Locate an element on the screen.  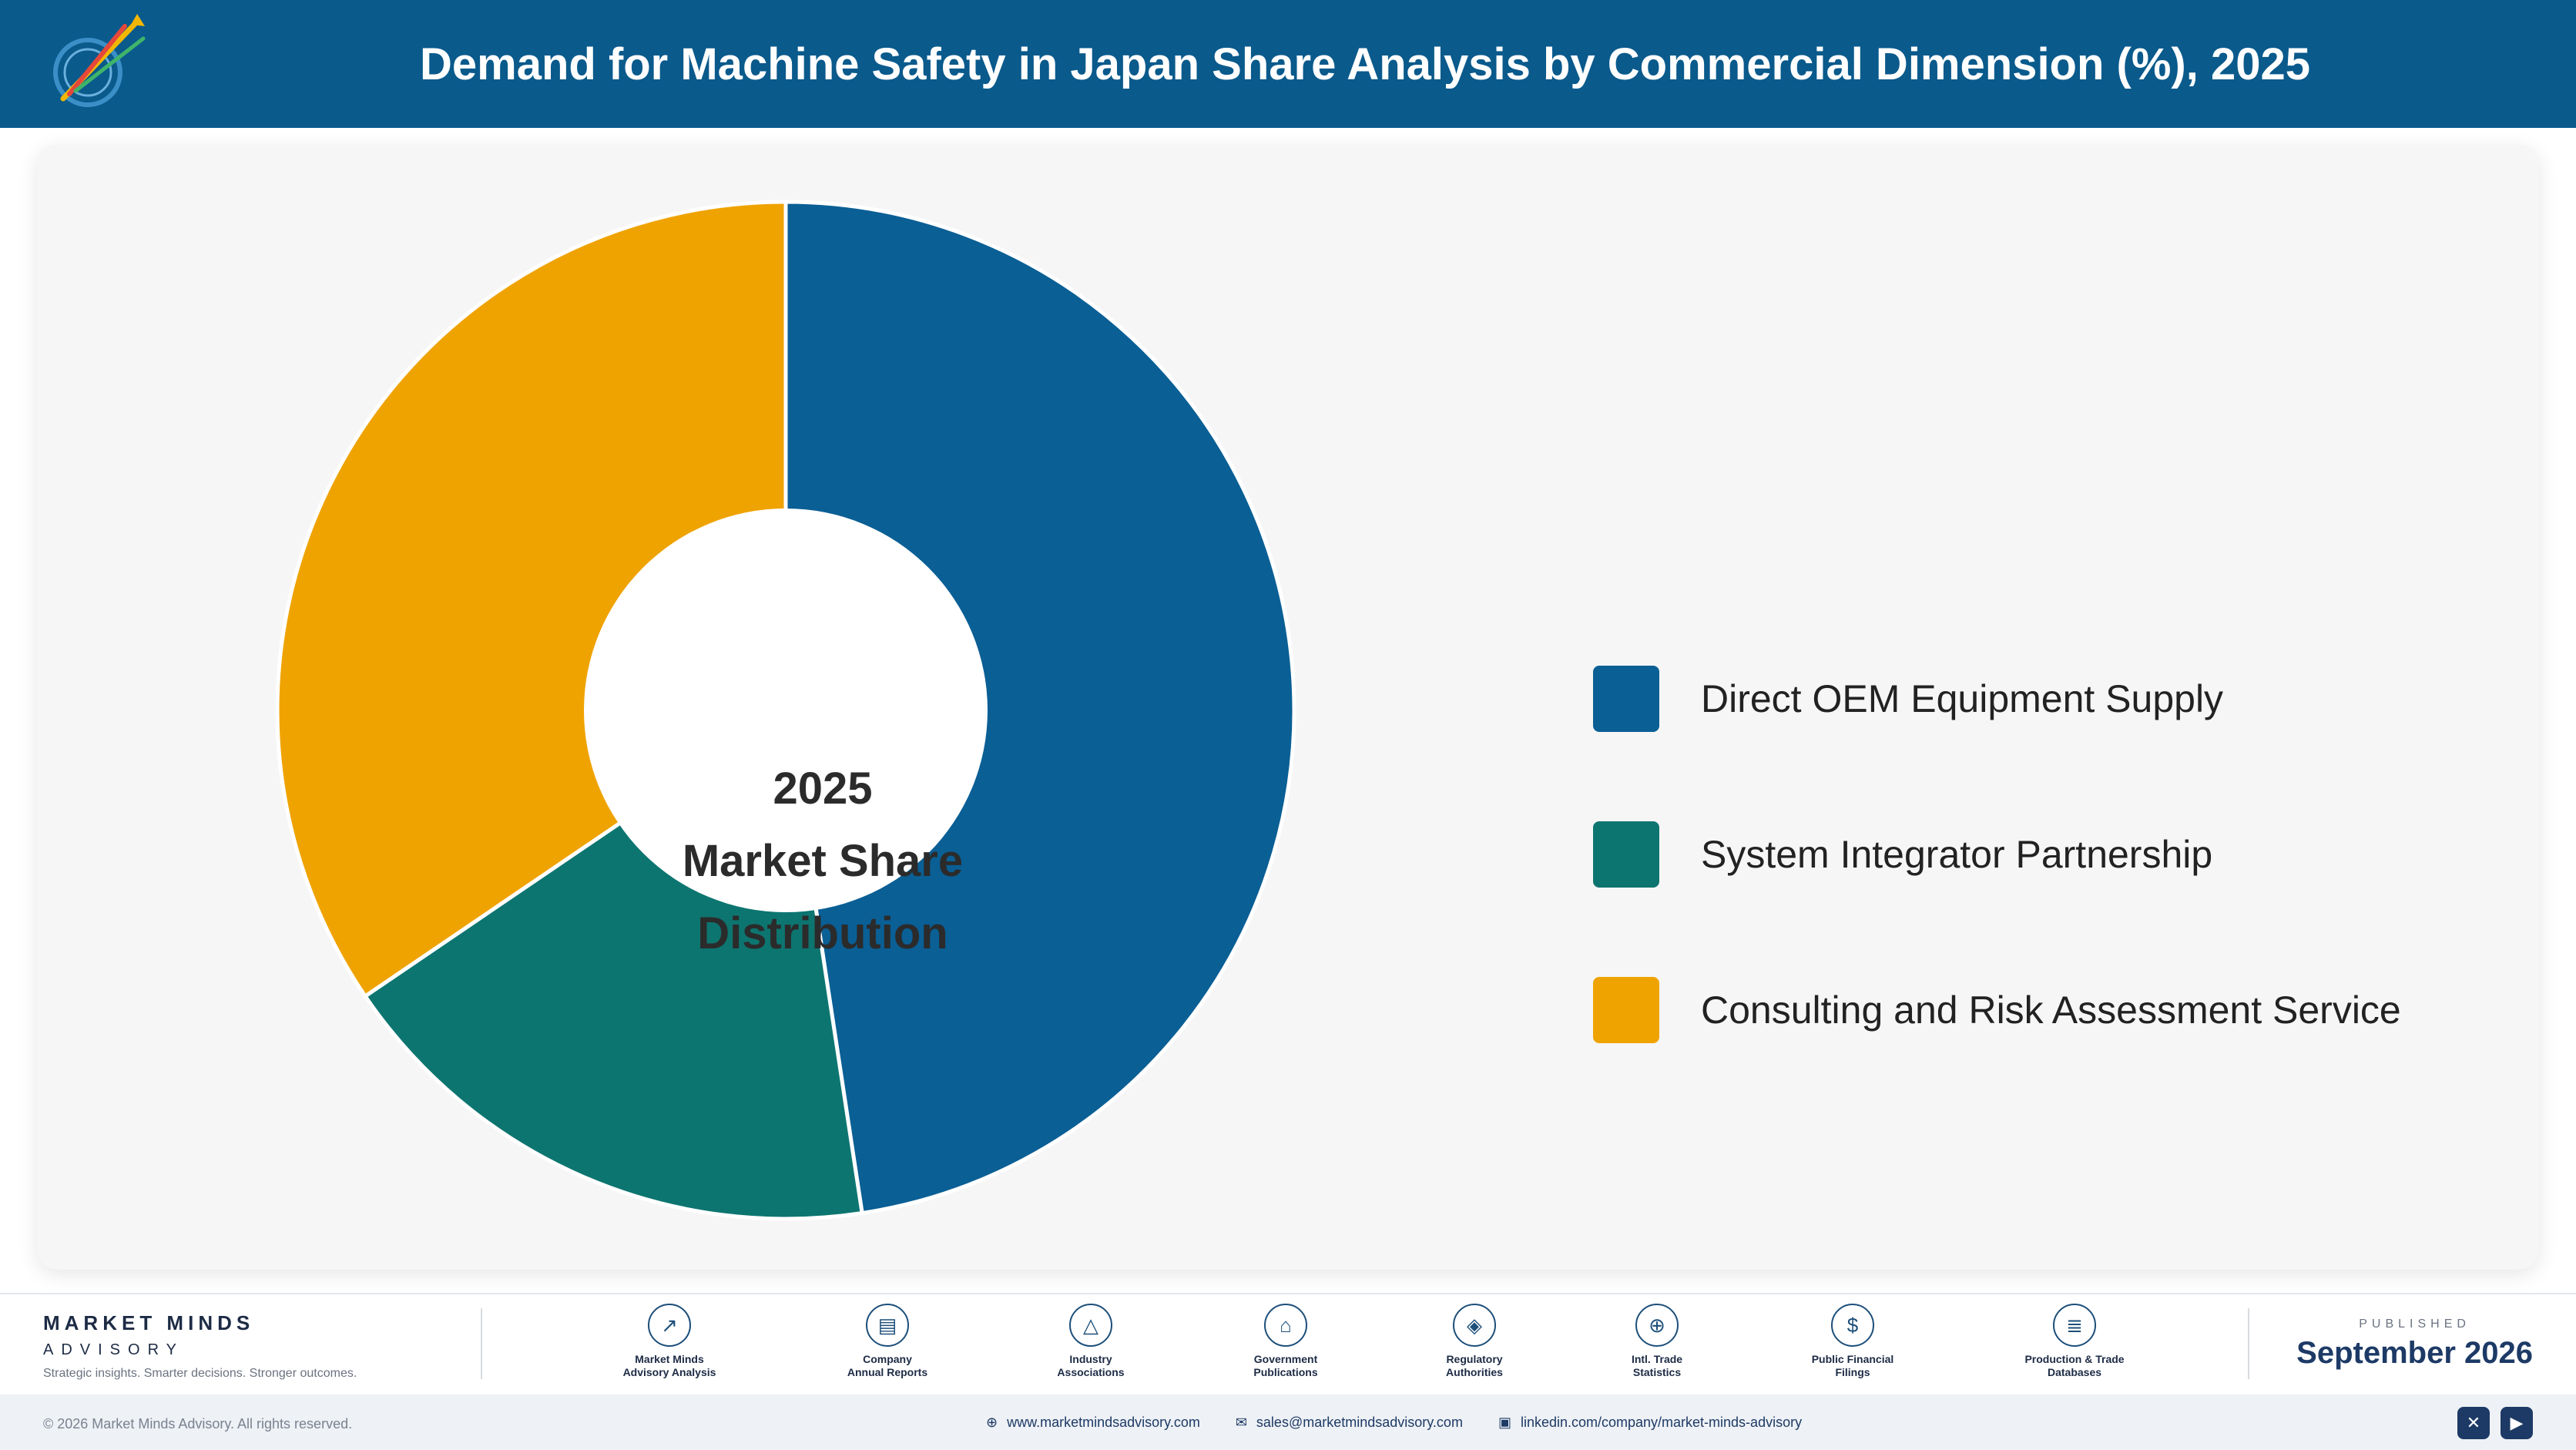
email-link: ✉ sales@marketmindsadvisory.com is located at coordinates (1349, 1423).